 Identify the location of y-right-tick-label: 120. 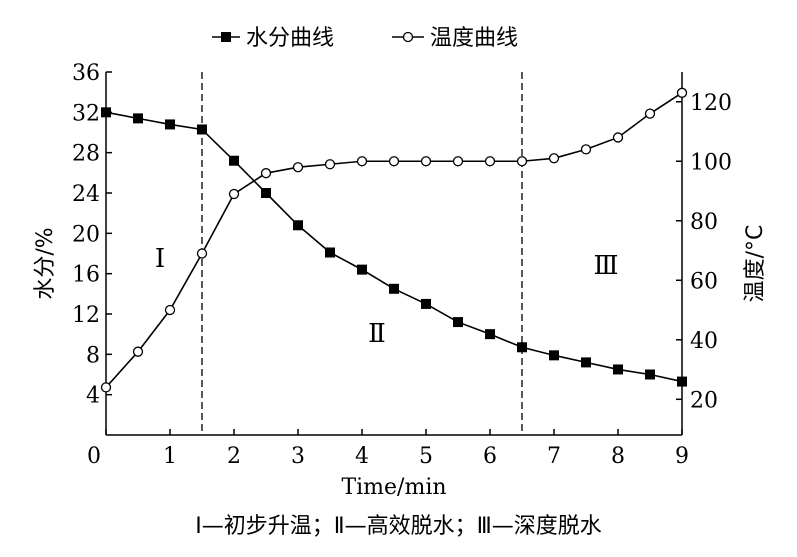
(711, 103).